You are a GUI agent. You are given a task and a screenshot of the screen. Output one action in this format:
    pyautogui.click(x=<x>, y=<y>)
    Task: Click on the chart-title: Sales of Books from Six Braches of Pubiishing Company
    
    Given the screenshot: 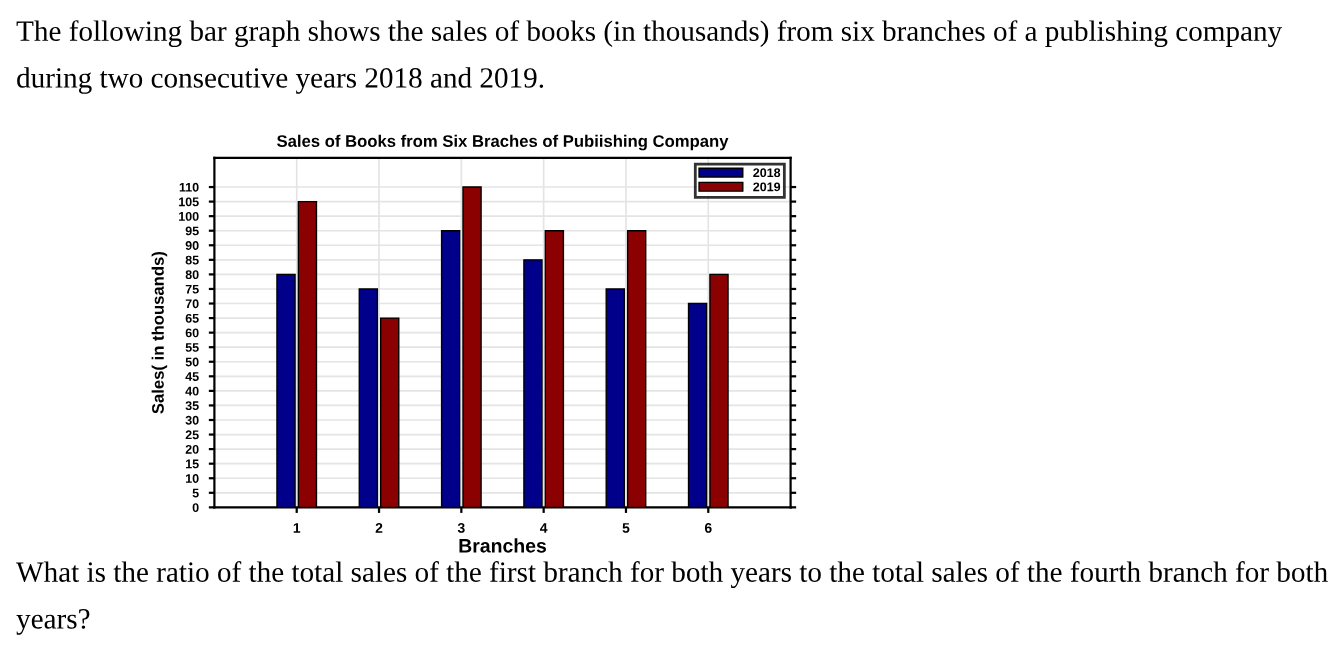 What is the action you would take?
    pyautogui.click(x=503, y=142)
    